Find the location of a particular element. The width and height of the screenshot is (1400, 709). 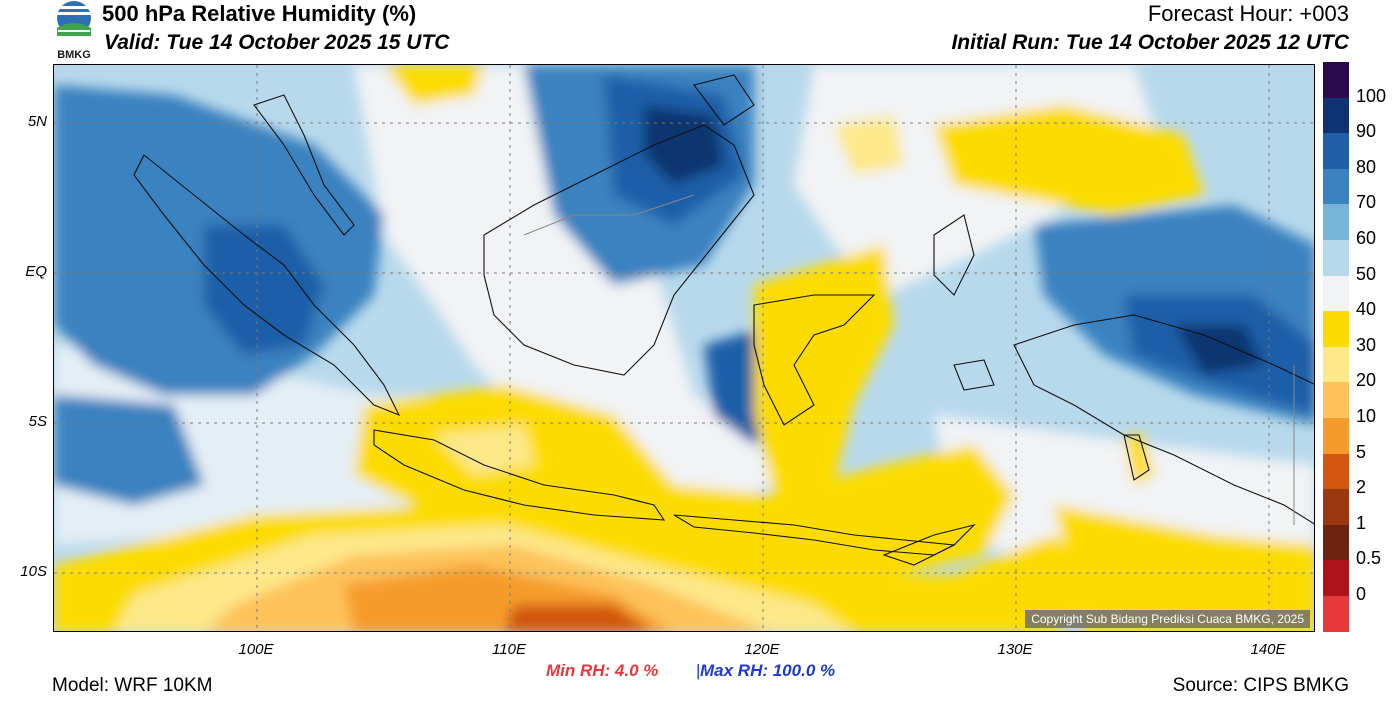

zone-yellow-north is located at coordinates (434, 85).